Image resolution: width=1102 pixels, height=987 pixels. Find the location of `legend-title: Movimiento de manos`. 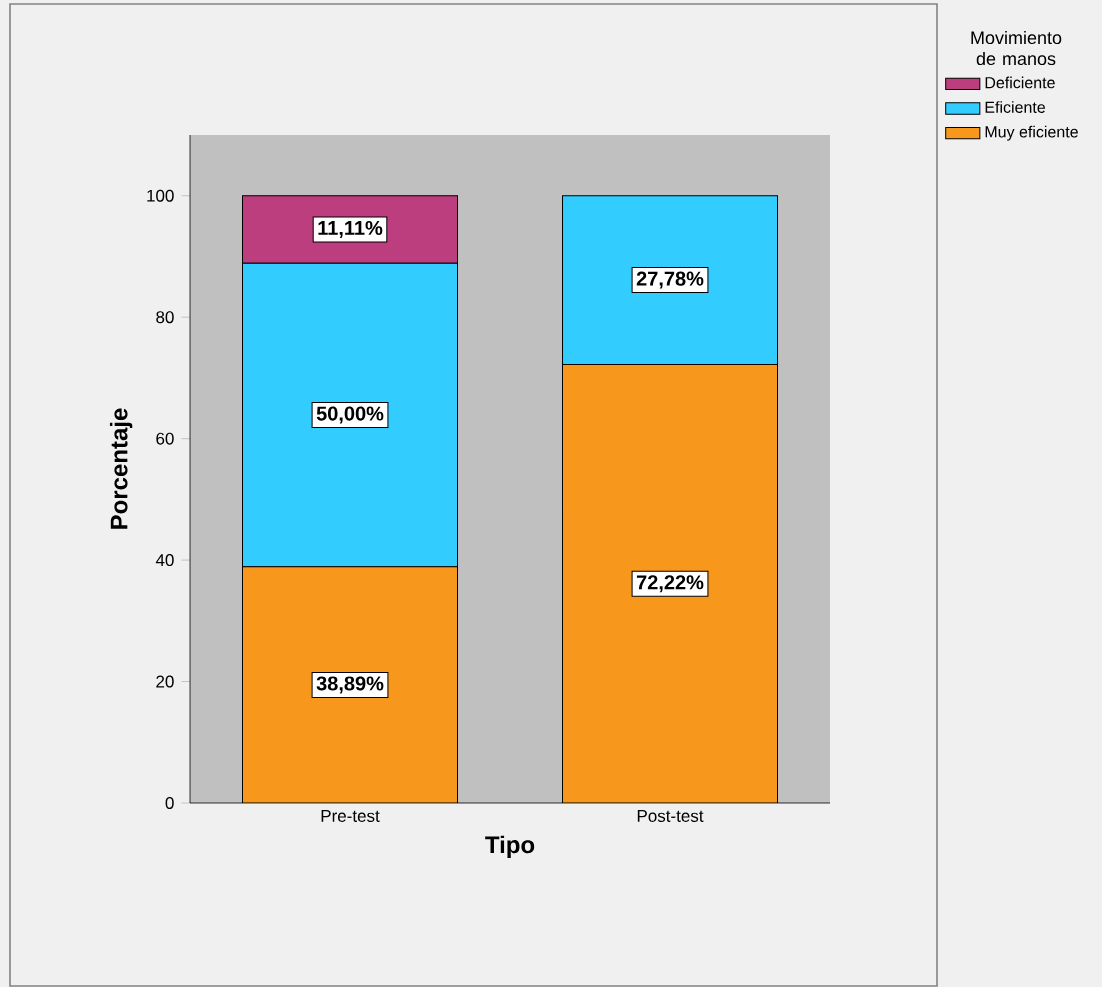

legend-title: Movimiento de manos is located at coordinates (1016, 48).